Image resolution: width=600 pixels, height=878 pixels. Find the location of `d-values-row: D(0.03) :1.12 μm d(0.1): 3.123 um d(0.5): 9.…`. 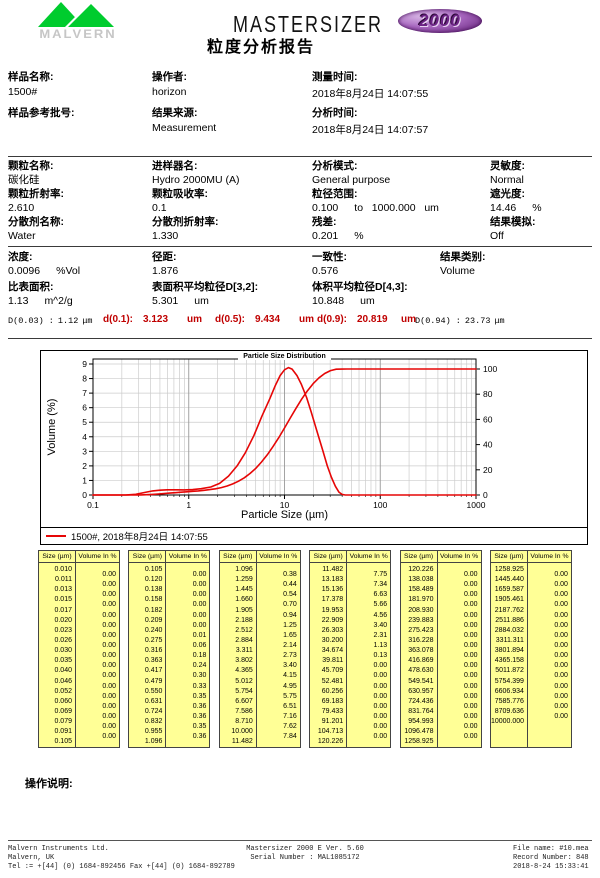

d-values-row: D(0.03) :1.12 μm d(0.1): 3.123 um d(0.5): 9.… is located at coordinates (300, 322).